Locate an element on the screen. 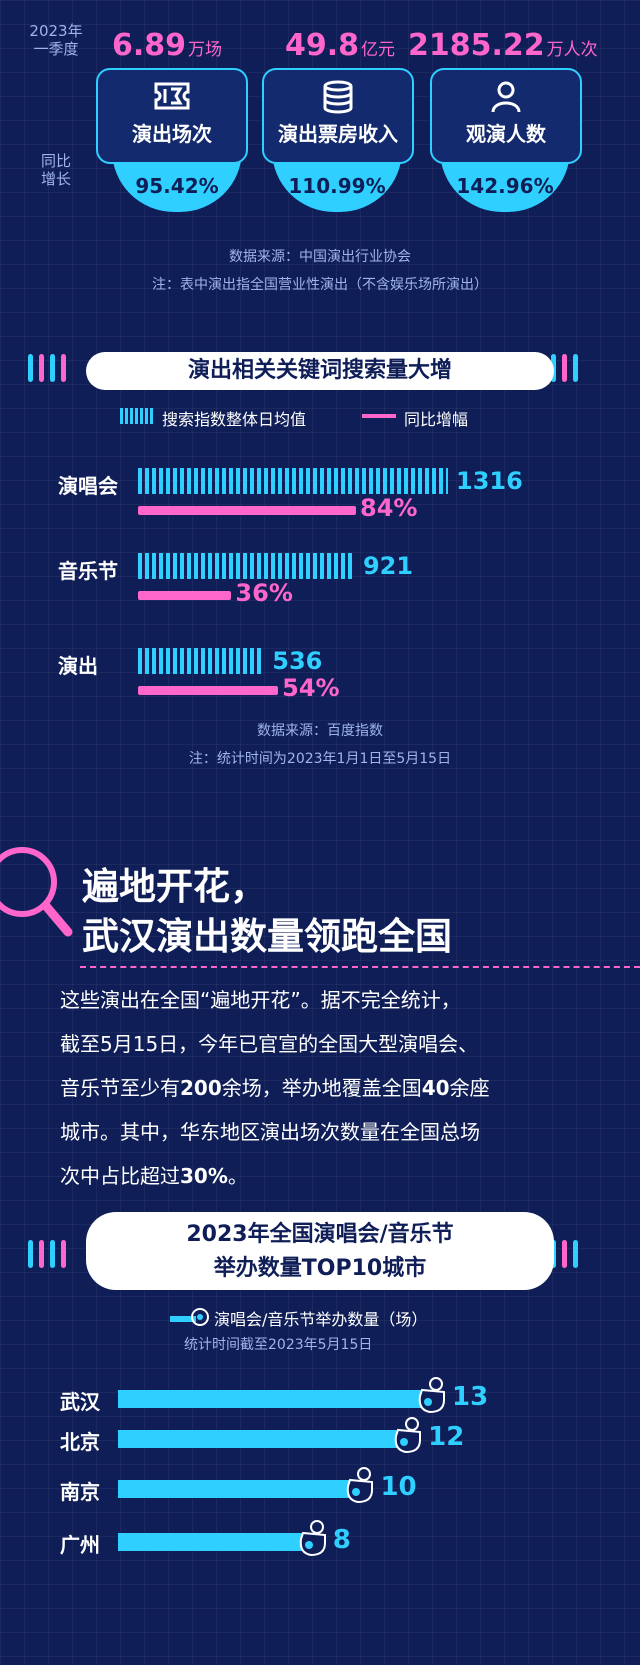  period-label: 2023年 一季度 is located at coordinates (56, 40).